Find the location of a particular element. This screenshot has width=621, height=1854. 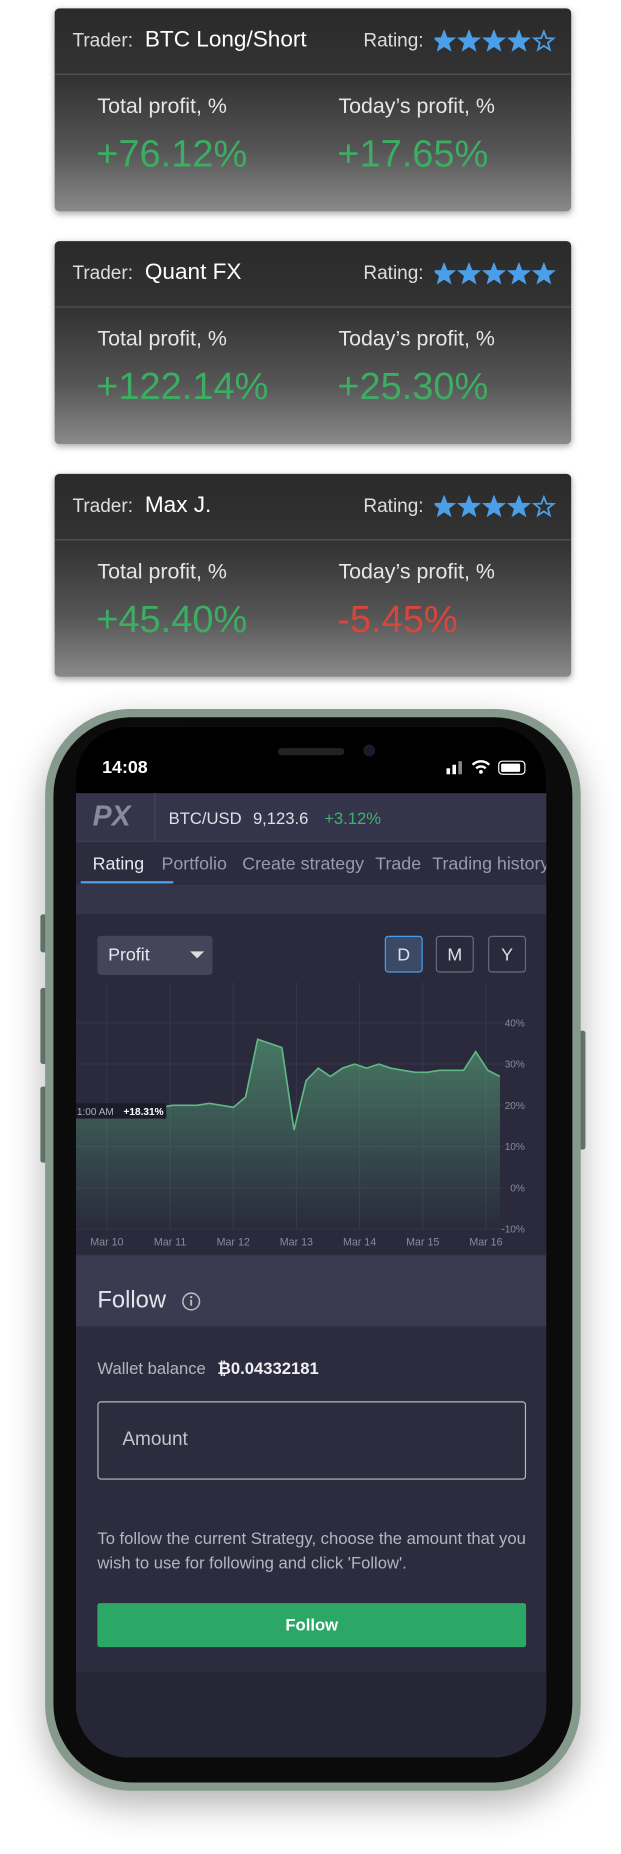

info-icon is located at coordinates (191, 1301).